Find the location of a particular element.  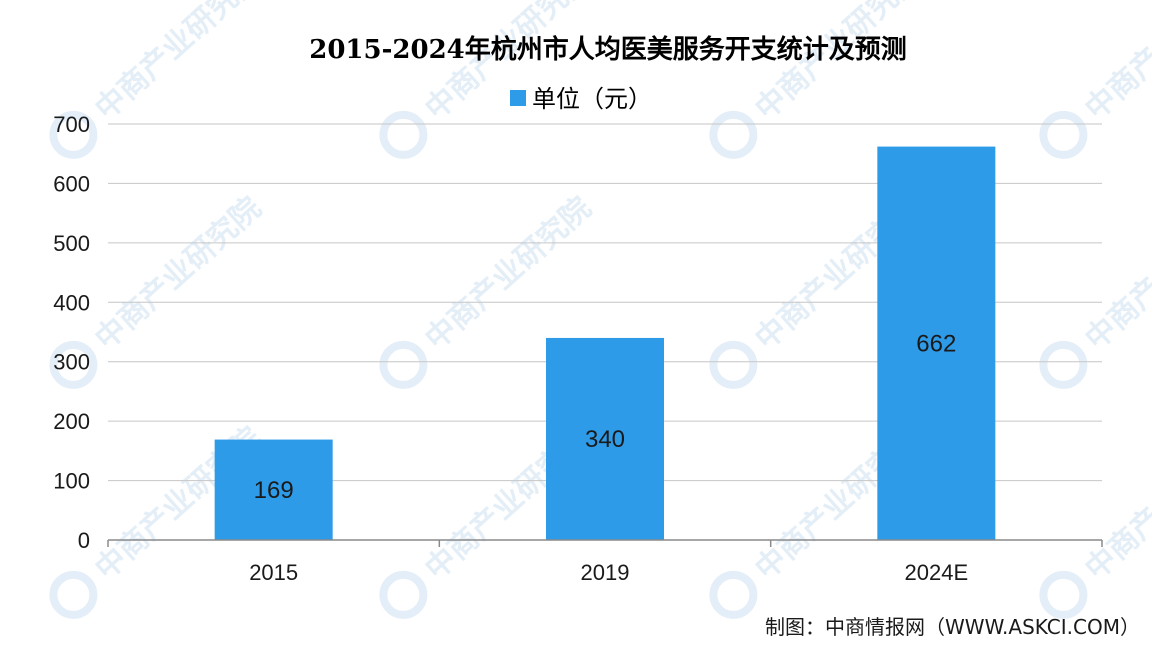

data-label: 340 is located at coordinates (605, 439).